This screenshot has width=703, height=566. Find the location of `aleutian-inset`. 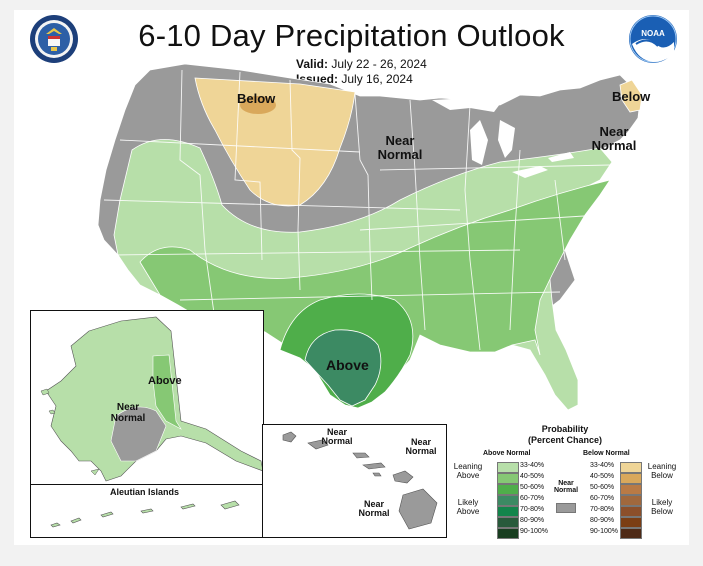

aleutian-inset is located at coordinates (147, 511).